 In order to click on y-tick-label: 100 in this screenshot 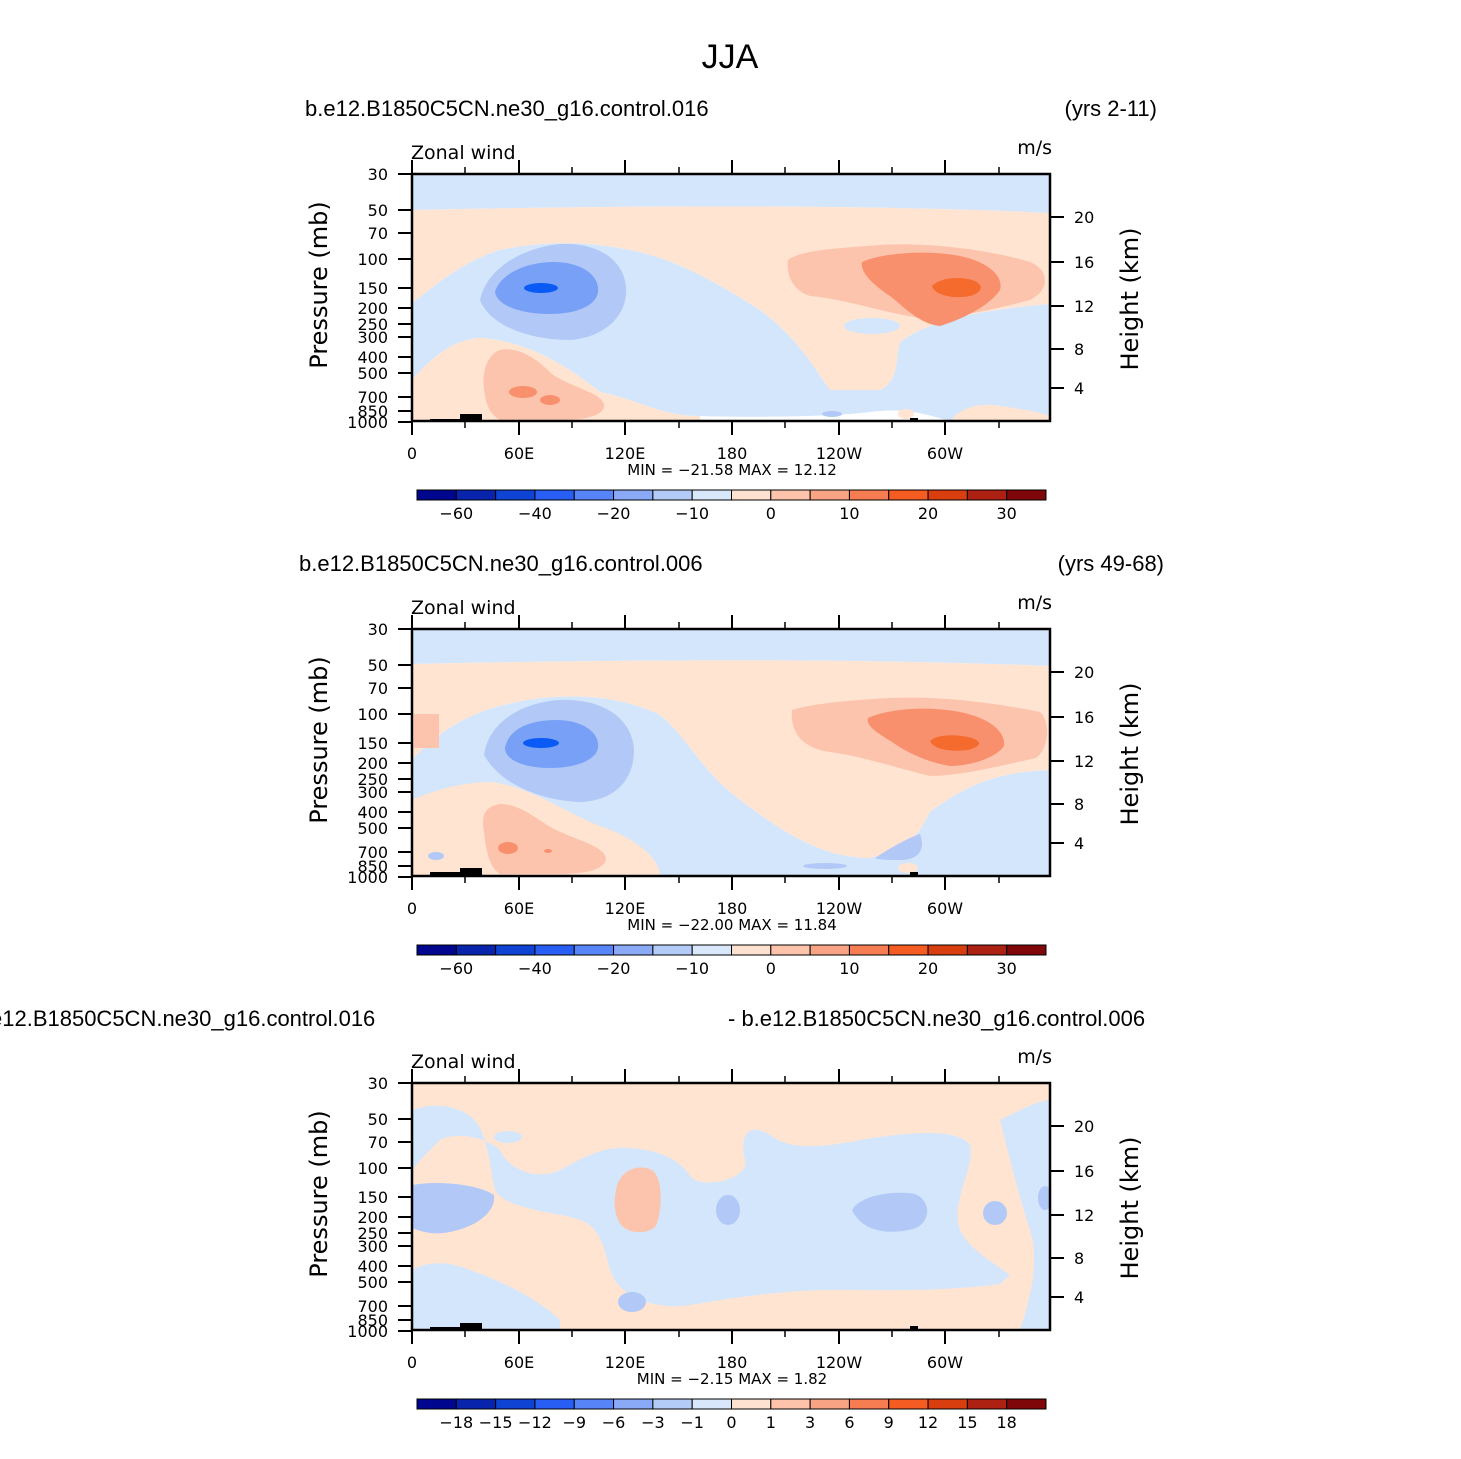, I will do `click(372, 714)`.